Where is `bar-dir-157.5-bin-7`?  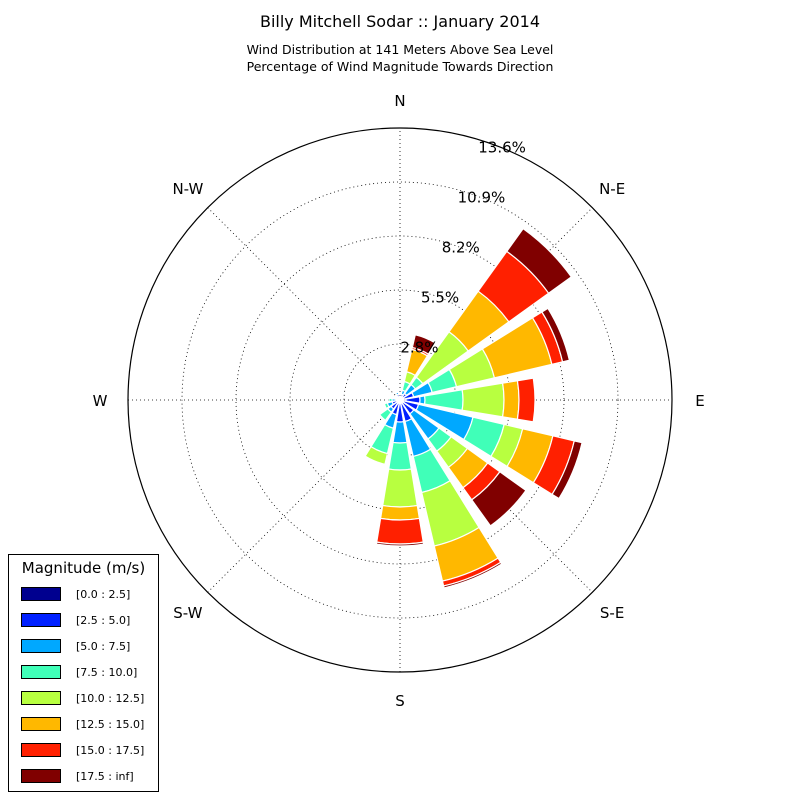 bar-dir-157.5-bin-7 is located at coordinates (472, 575).